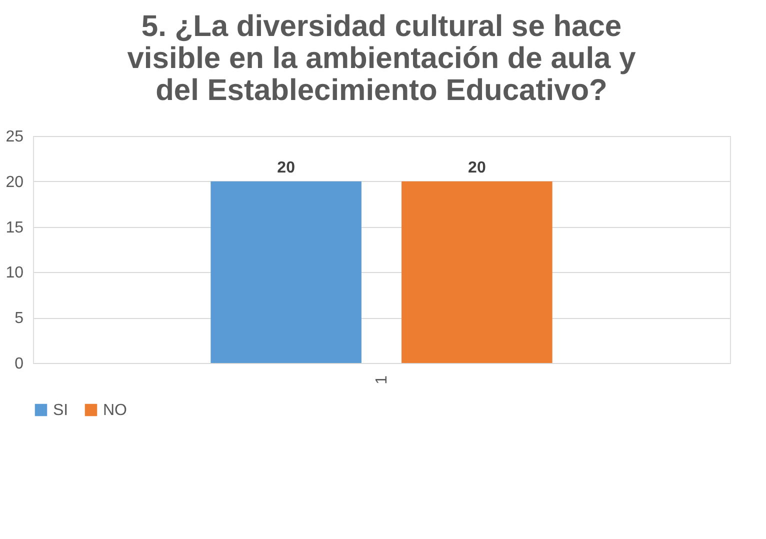 This screenshot has height=539, width=766. I want to click on y-tick-label: 25, so click(15, 137).